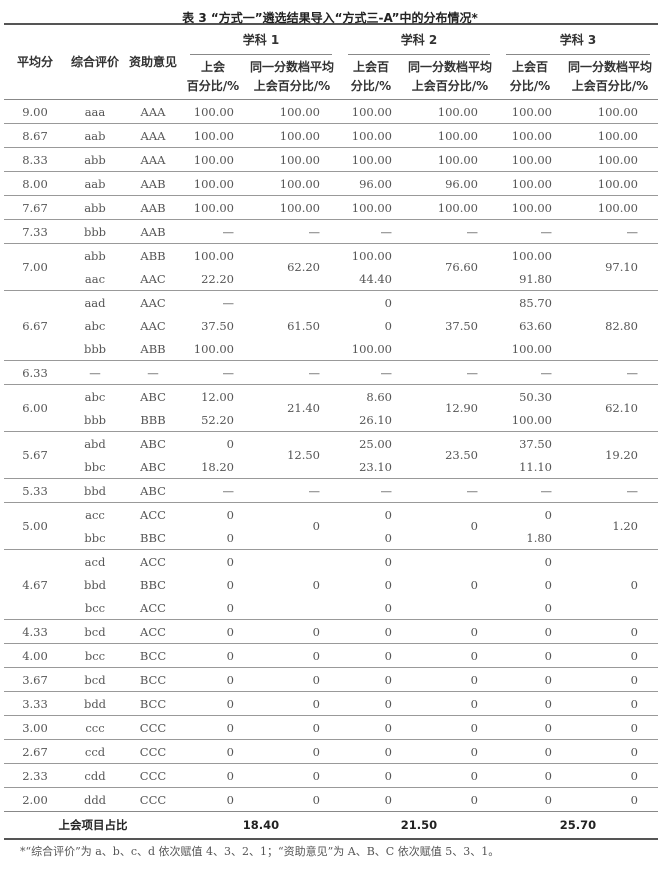  I want to click on rate-cell-subject-2: —, so click(371, 490).